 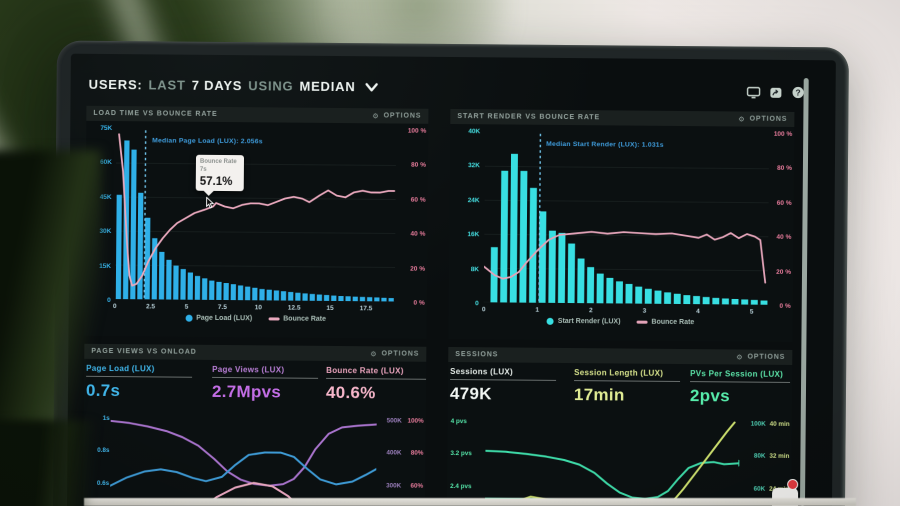 What do you see at coordinates (417, 453) in the screenshot?
I see `axis-label: 80%` at bounding box center [417, 453].